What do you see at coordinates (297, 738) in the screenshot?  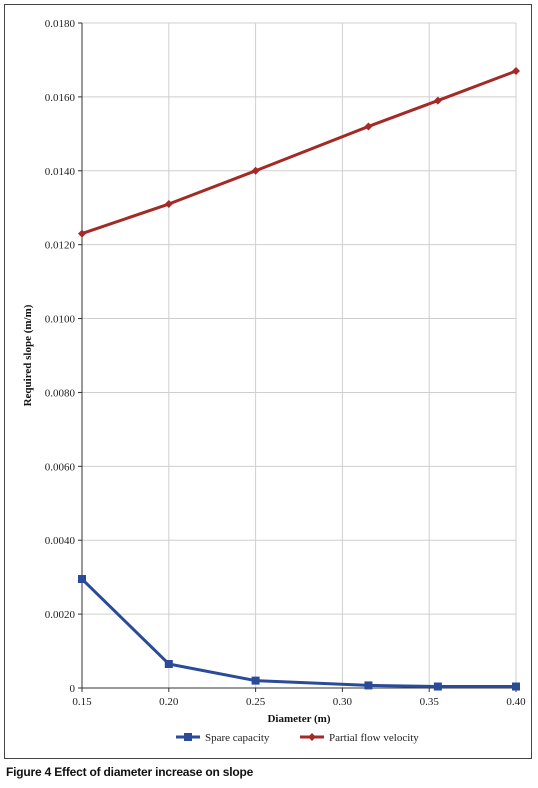 I see `legend: Spare capacity Partial flow velocity` at bounding box center [297, 738].